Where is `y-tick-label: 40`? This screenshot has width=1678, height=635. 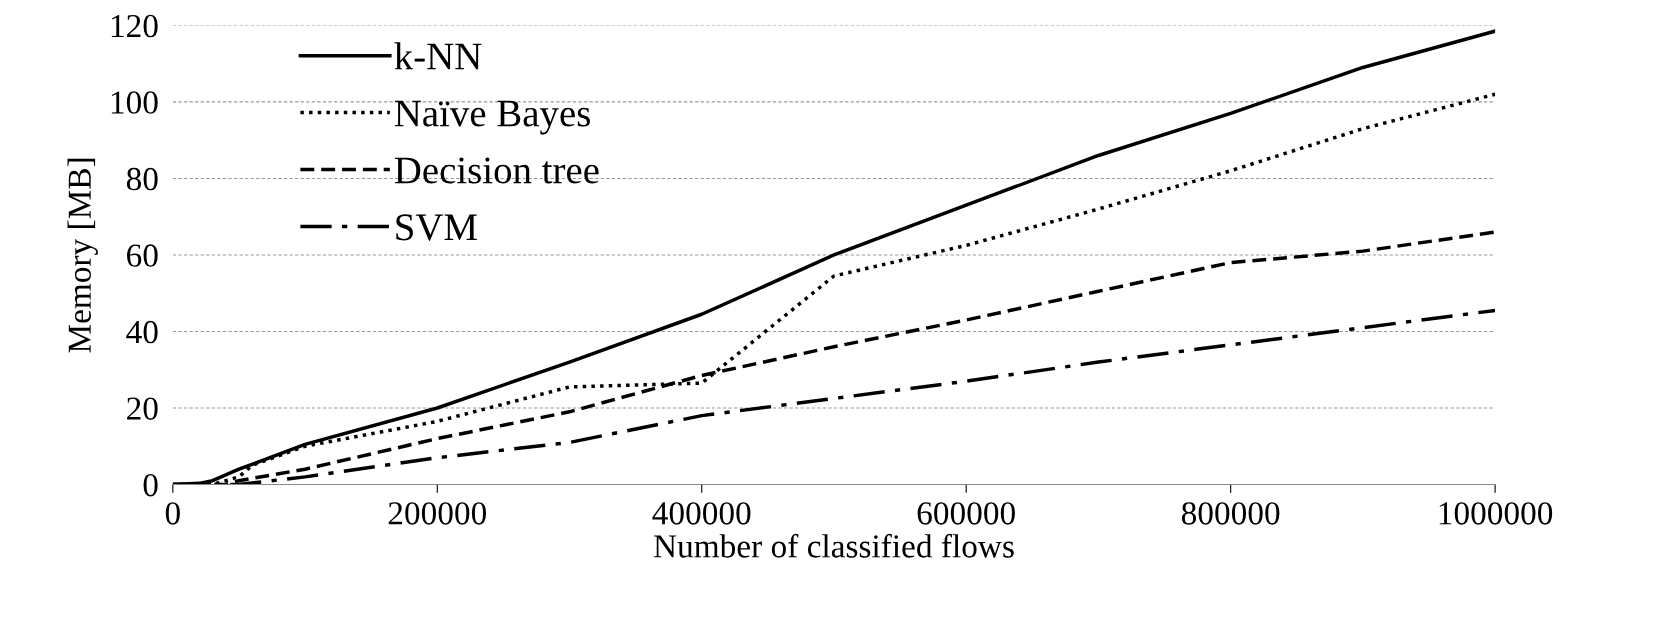
y-tick-label: 40 is located at coordinates (142, 332).